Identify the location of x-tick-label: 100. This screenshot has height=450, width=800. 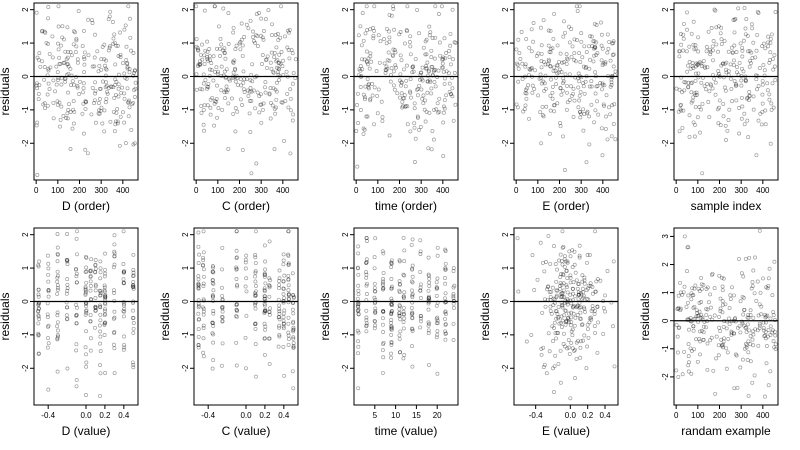
(698, 190).